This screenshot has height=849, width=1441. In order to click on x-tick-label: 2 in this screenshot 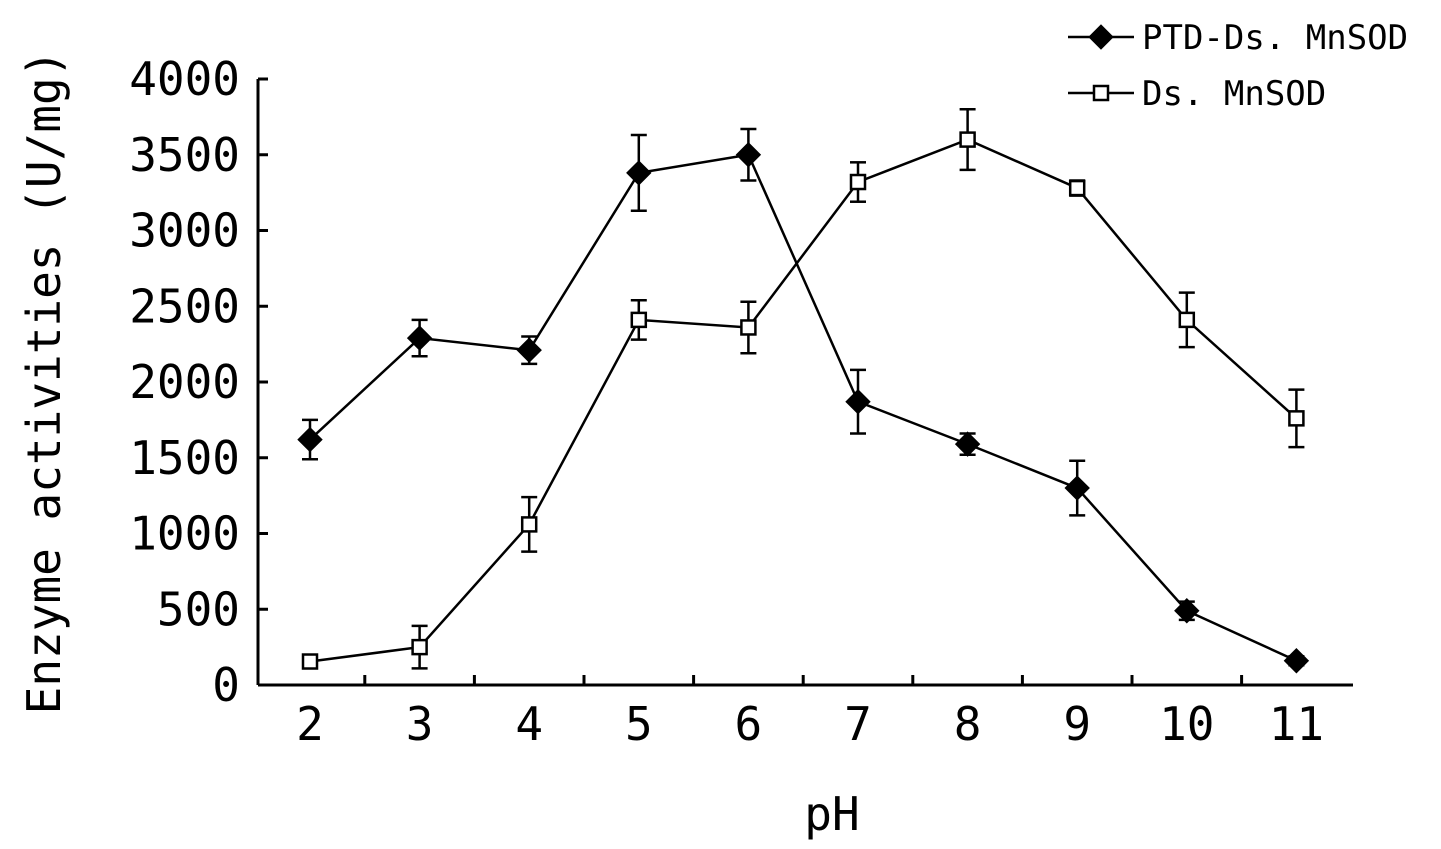, I will do `click(310, 724)`.